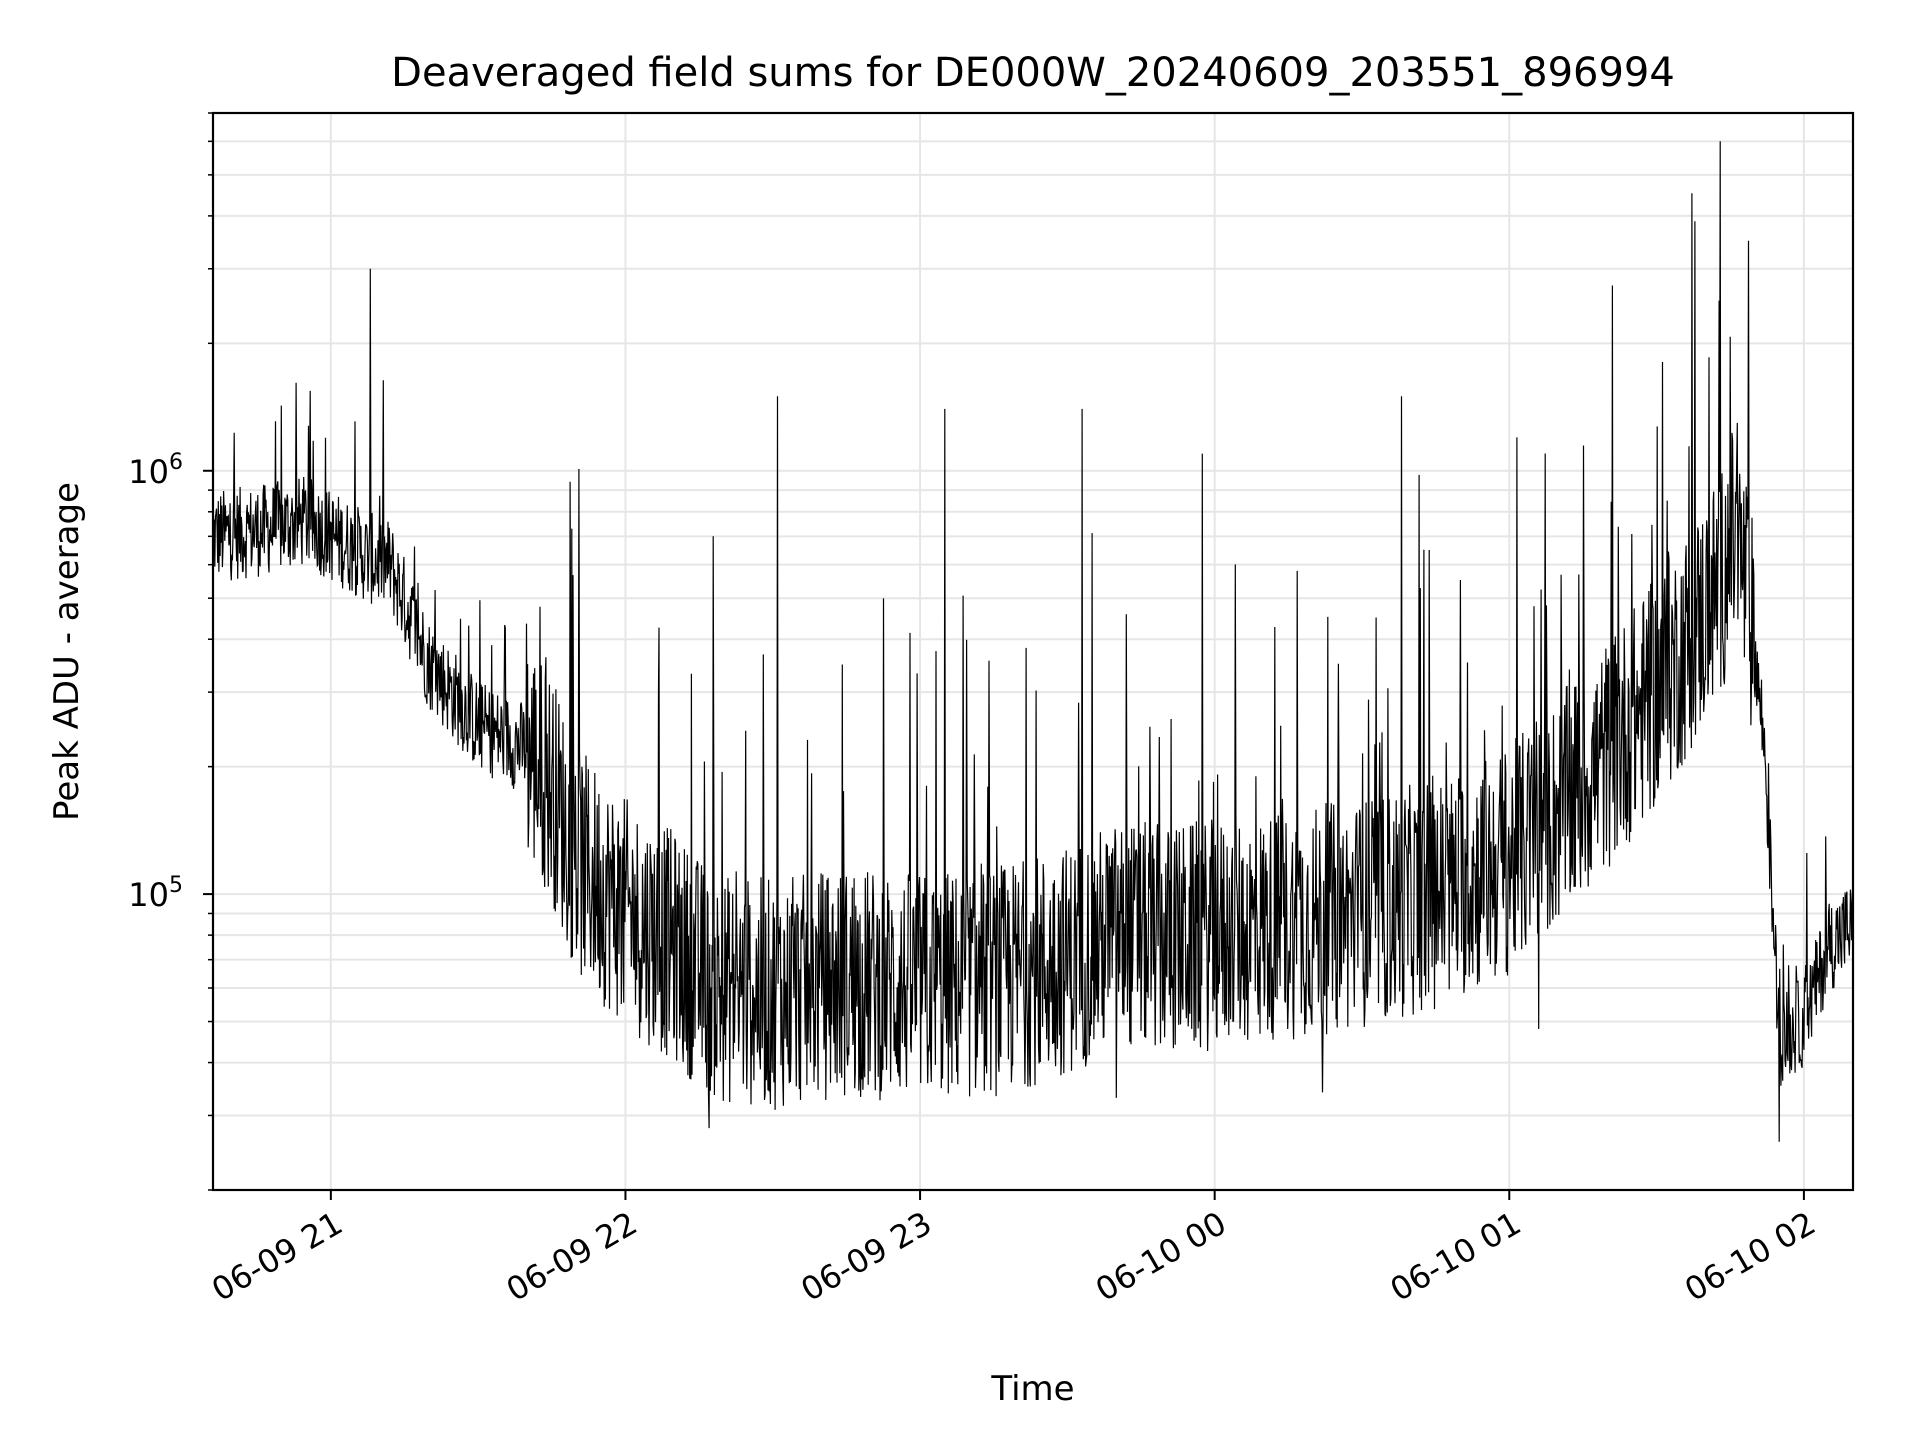 The height and width of the screenshot is (1440, 1920). Describe the element at coordinates (155, 893) in the screenshot. I see `y-tick-label: 105` at that location.